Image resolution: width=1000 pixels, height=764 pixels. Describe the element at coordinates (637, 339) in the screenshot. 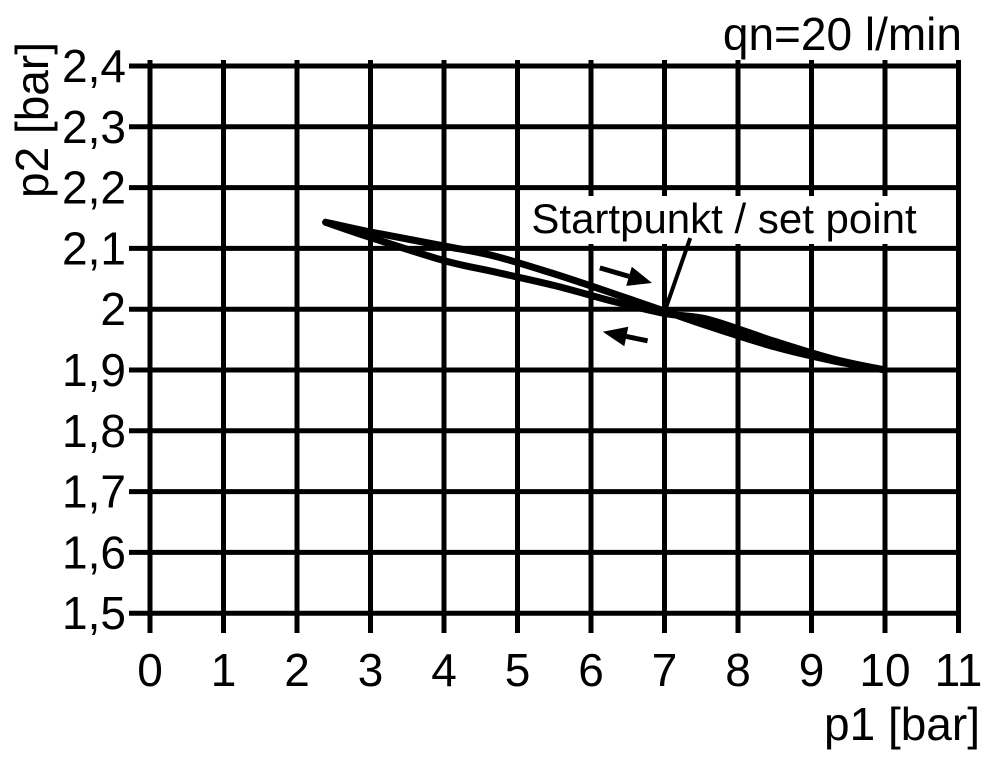

I see `direction-arrow-left-shaft` at that location.